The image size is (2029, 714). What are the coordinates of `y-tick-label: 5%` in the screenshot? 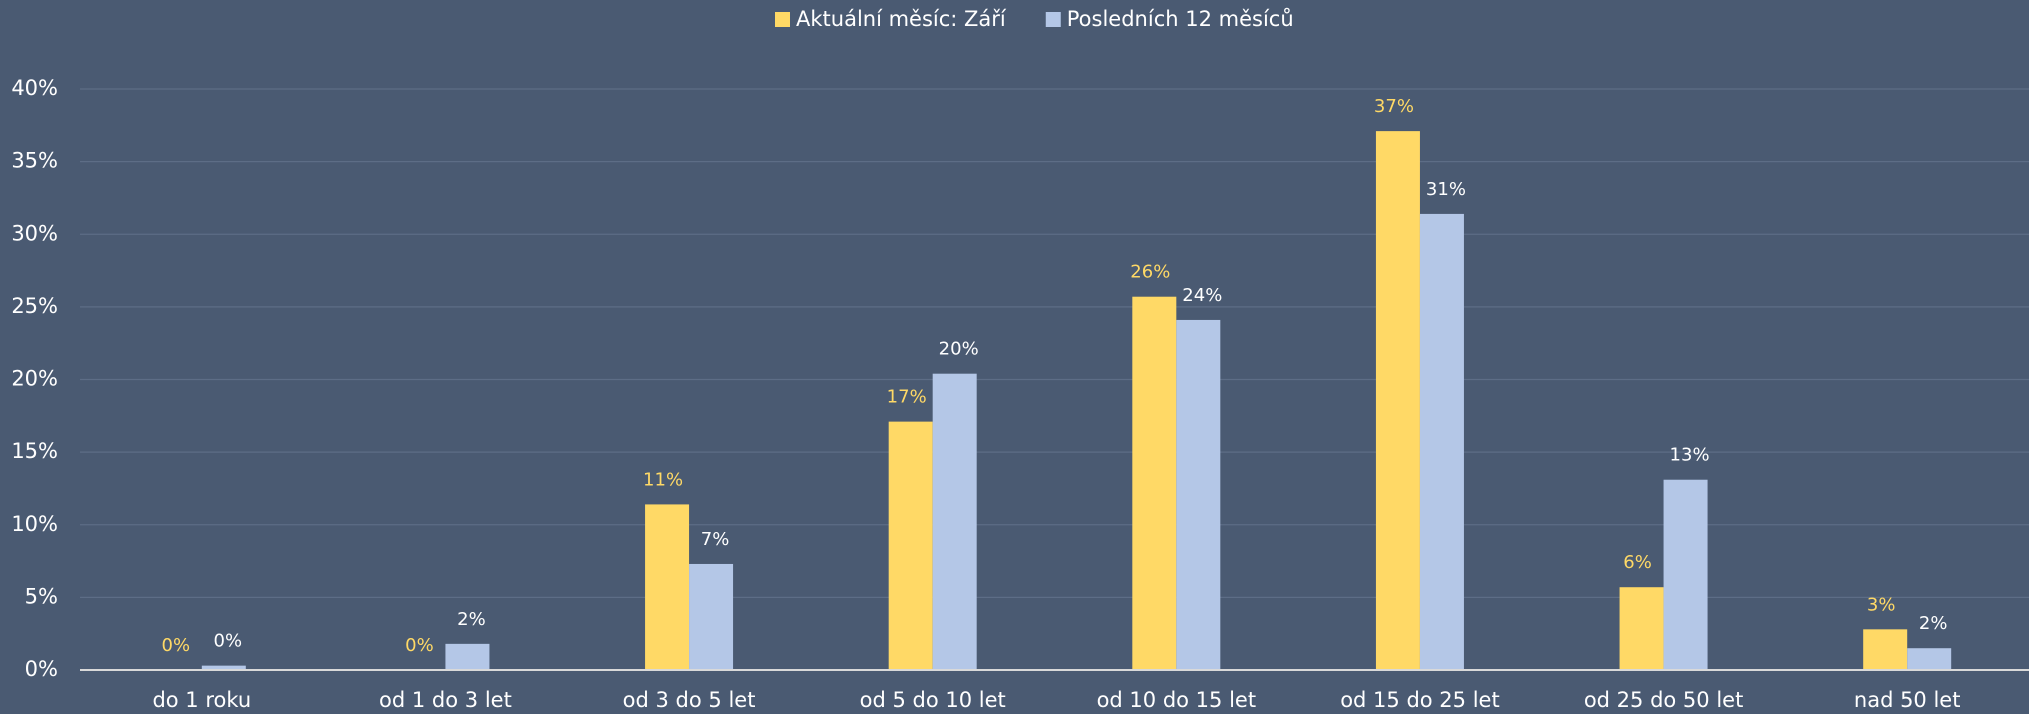 It's located at (41, 596).